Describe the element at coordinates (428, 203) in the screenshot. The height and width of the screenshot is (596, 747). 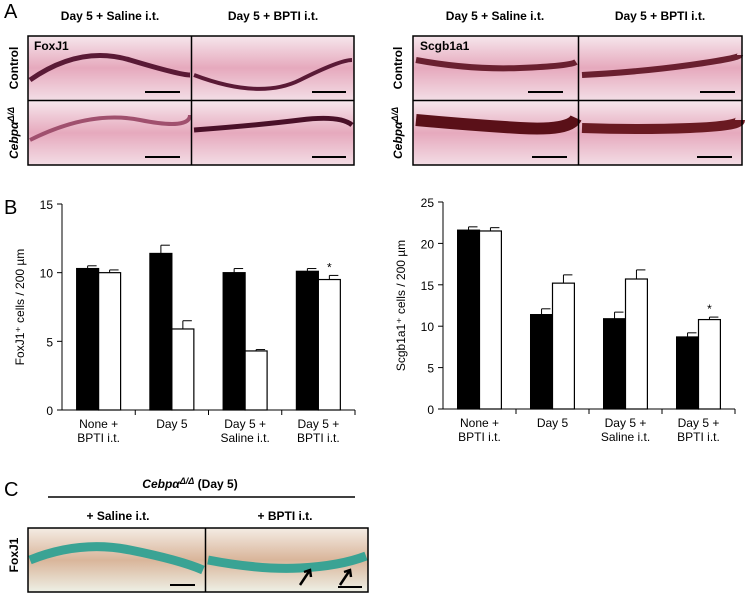
I see `y-tick-label: 25` at that location.